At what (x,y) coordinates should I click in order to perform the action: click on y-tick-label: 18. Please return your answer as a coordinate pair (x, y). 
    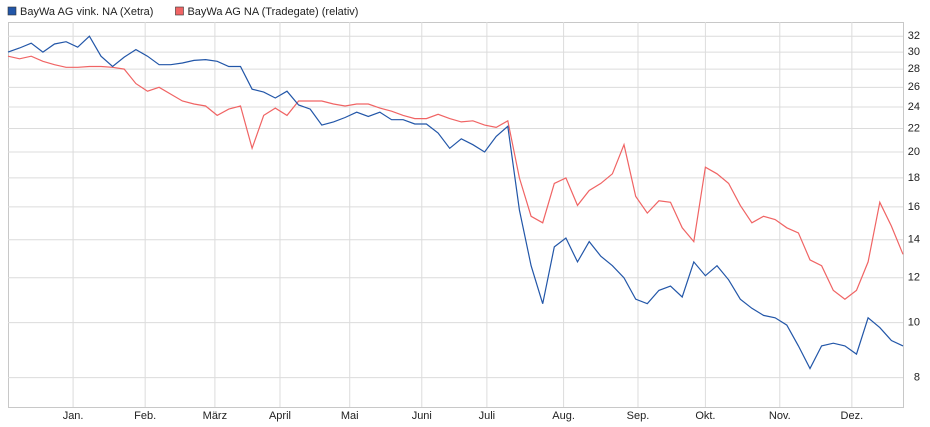
    Looking at the image, I should click on (914, 178).